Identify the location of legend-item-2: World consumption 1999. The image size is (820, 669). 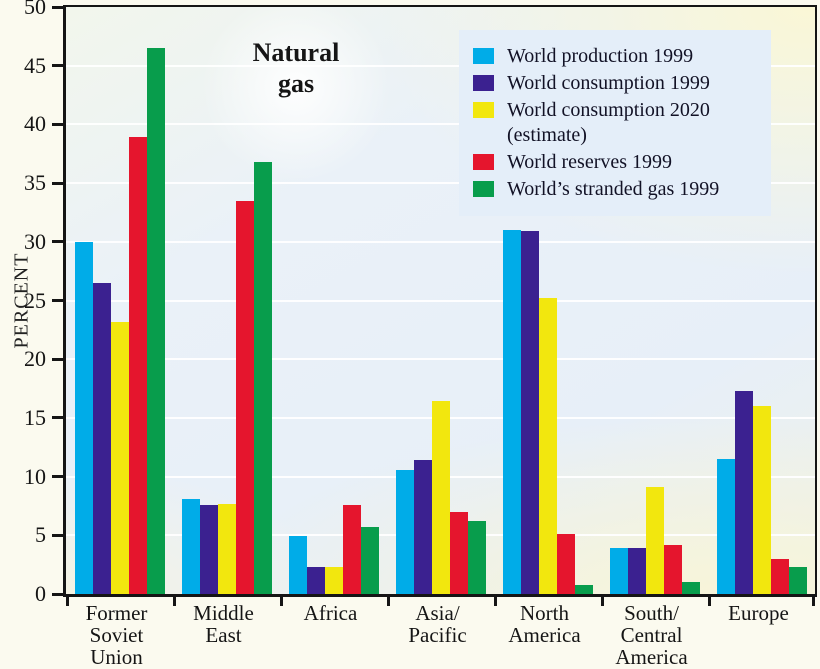
(622, 83).